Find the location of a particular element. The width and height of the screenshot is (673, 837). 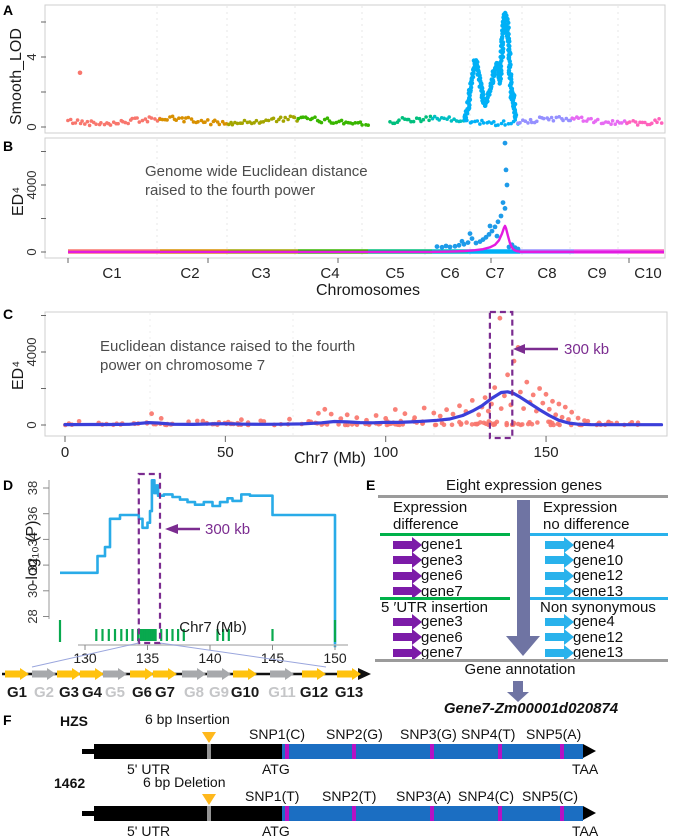

panelE-result-arrow-icon is located at coordinates (518, 686).